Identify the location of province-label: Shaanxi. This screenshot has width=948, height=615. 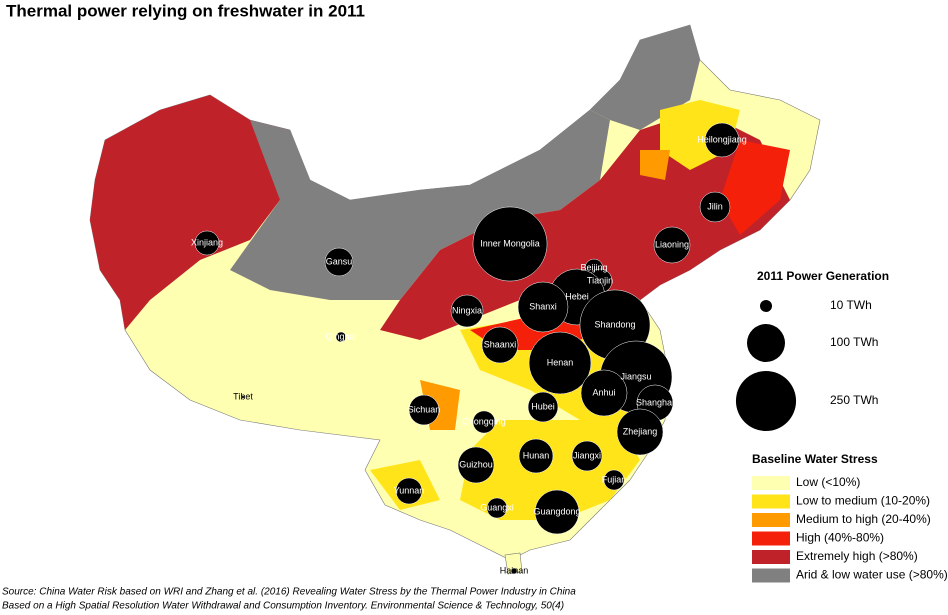
(500, 344).